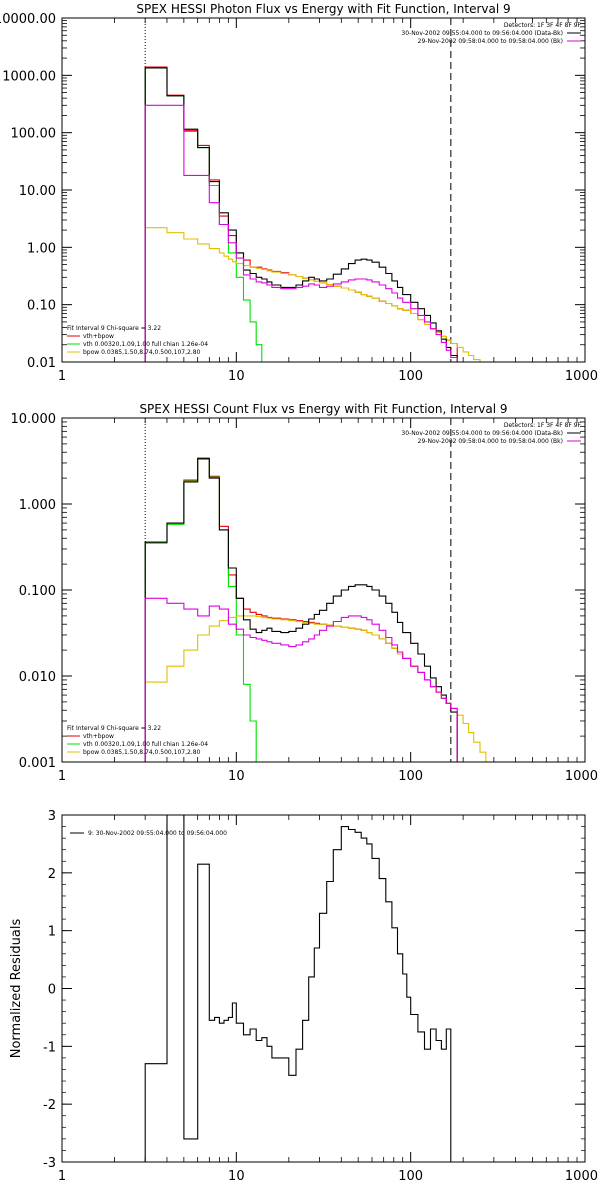 The image size is (600, 1200). I want to click on y-tick-label: 100.00, so click(34, 134).